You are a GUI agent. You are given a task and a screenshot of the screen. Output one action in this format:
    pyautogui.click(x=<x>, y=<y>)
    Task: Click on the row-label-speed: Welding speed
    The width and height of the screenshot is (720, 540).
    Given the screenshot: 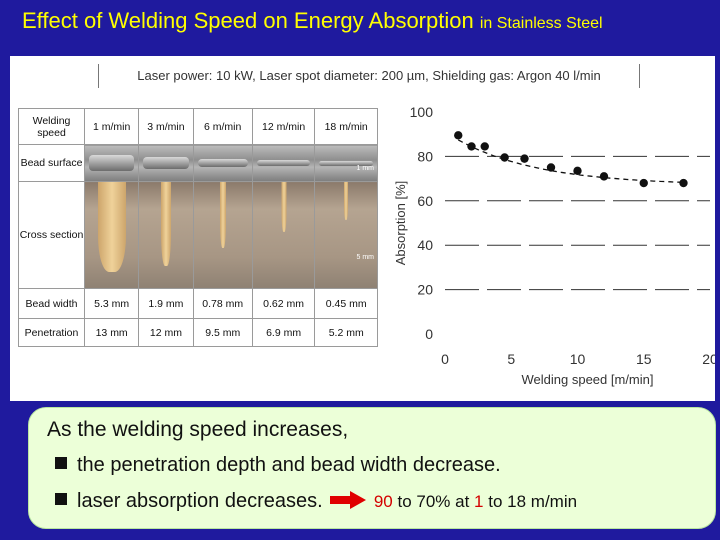 What is the action you would take?
    pyautogui.click(x=51, y=126)
    